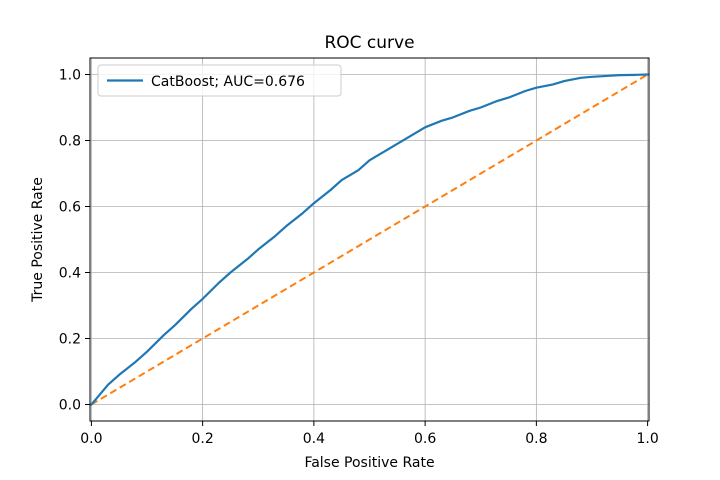  Describe the element at coordinates (70, 406) in the screenshot. I see `y-tick-label: 0.0` at that location.